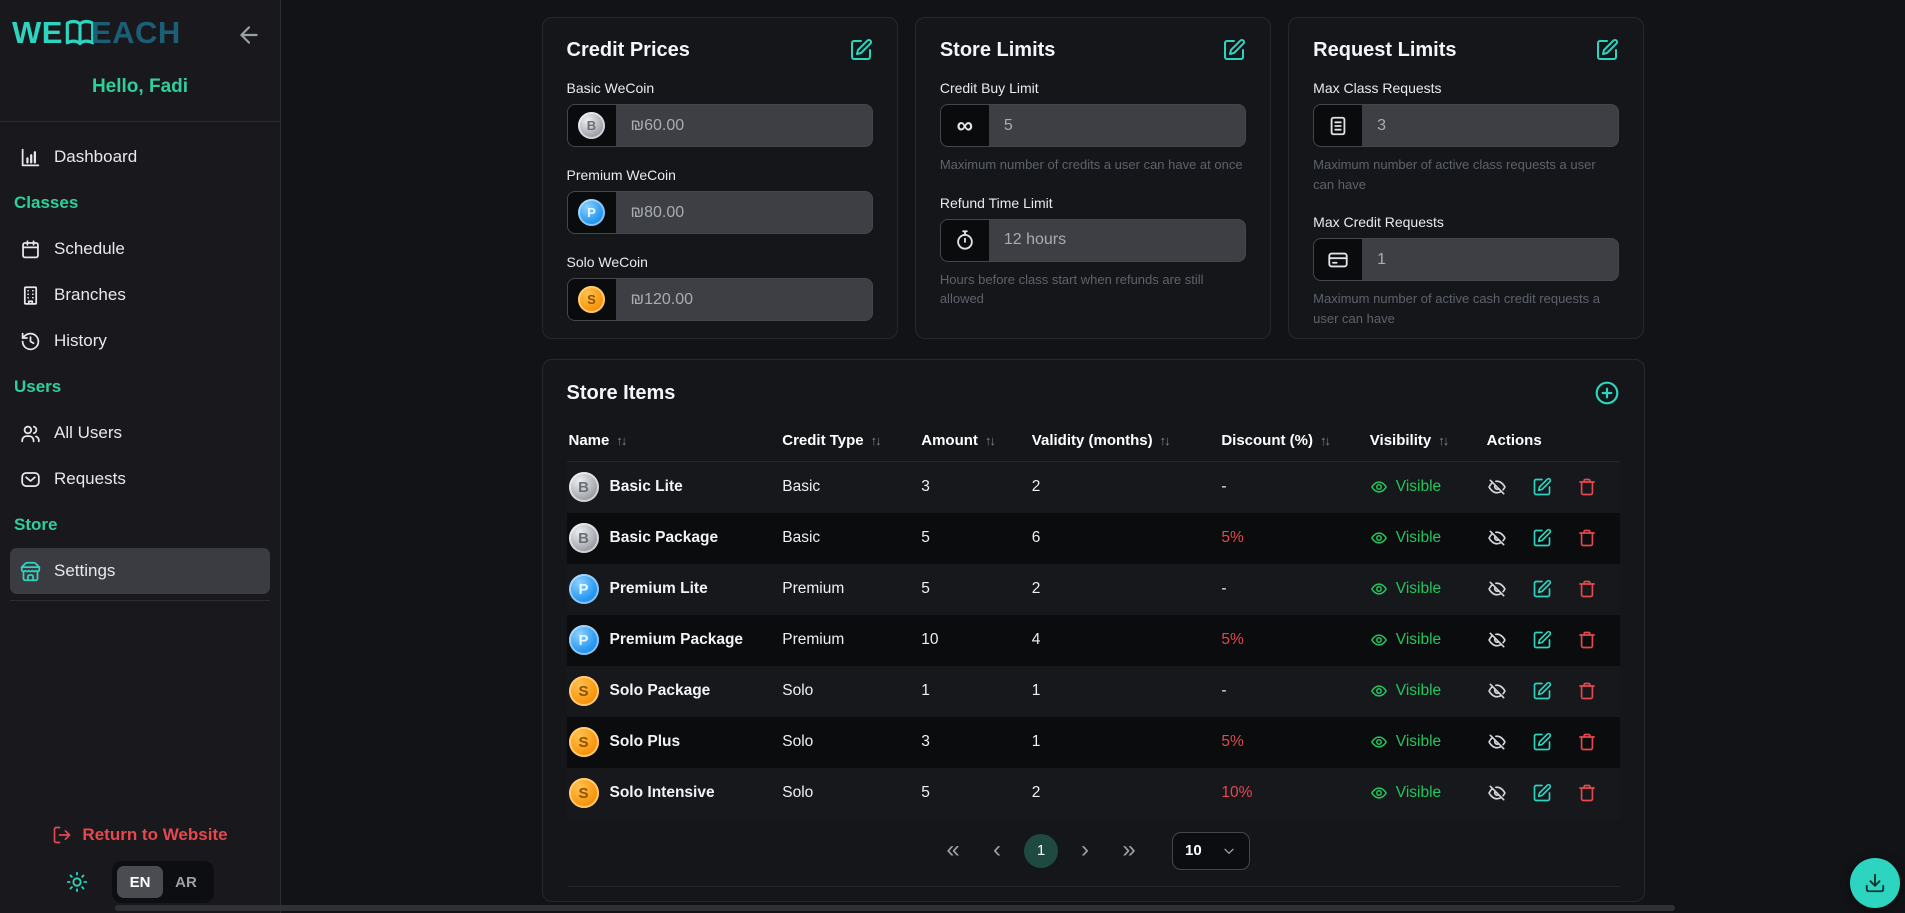  I want to click on solo-wecoin-input, so click(743, 299).